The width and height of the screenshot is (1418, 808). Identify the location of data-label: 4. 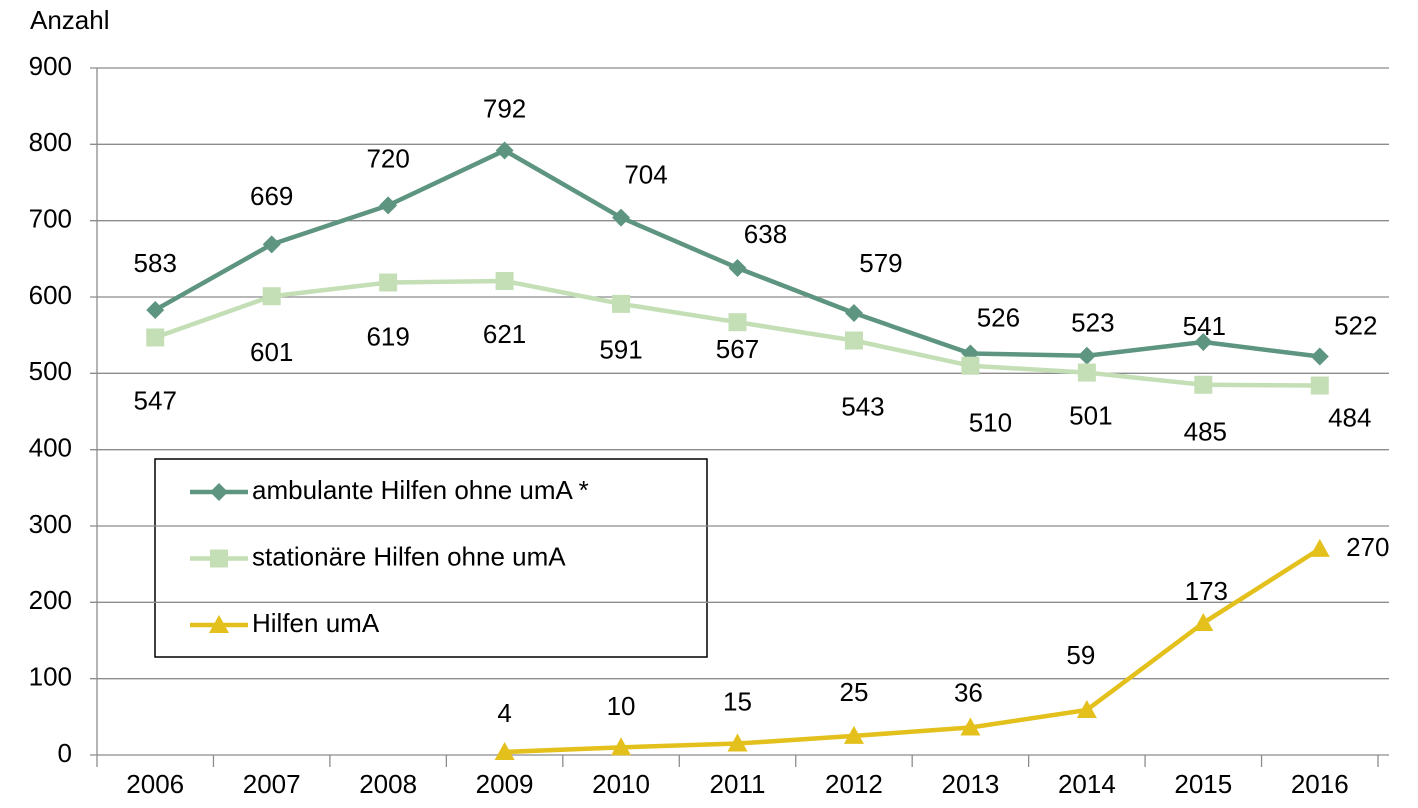
(504, 713).